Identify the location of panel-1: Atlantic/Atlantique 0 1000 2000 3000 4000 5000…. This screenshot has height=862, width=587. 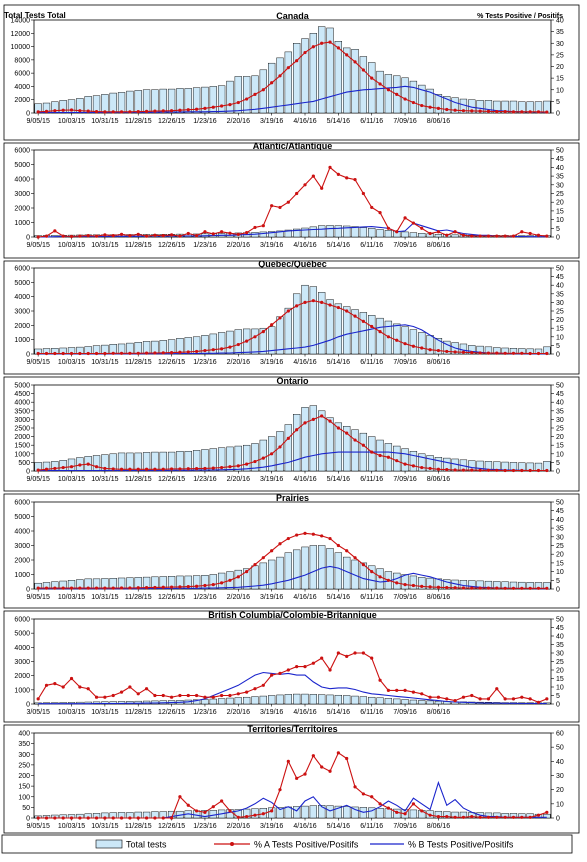
(291, 200).